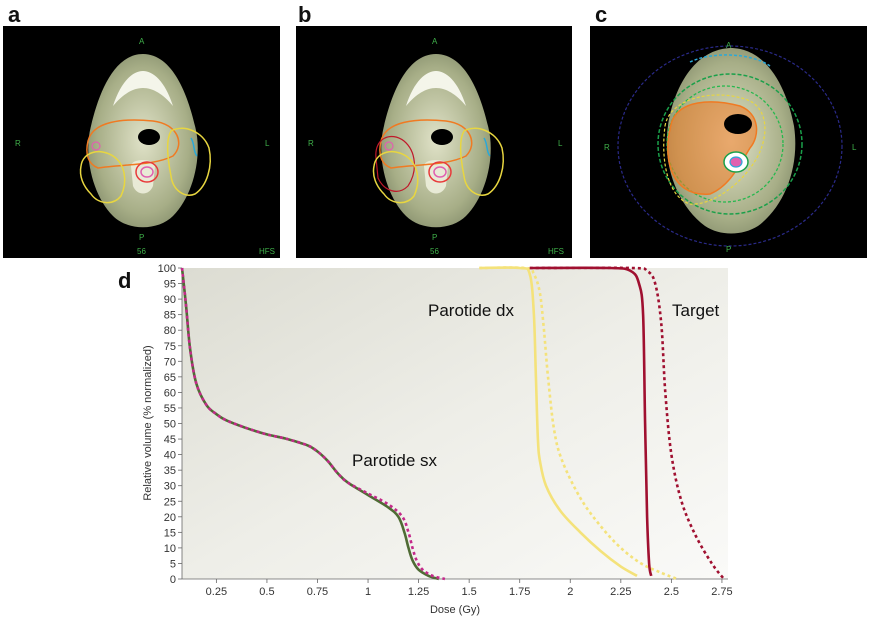  What do you see at coordinates (395, 460) in the screenshot?
I see `annotation-parotide-sx: Parotide sx` at bounding box center [395, 460].